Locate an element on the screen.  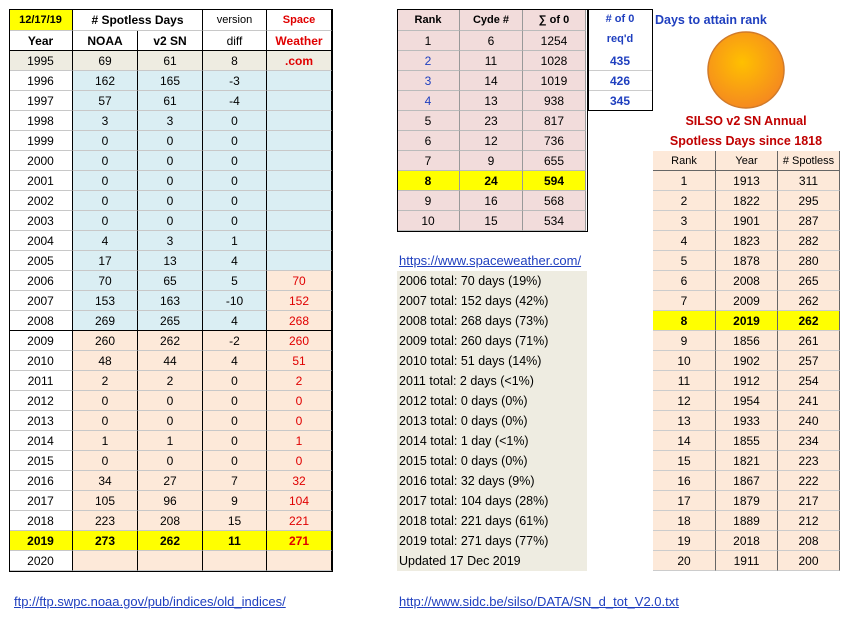
cell: 287 is located at coordinates (809, 221).